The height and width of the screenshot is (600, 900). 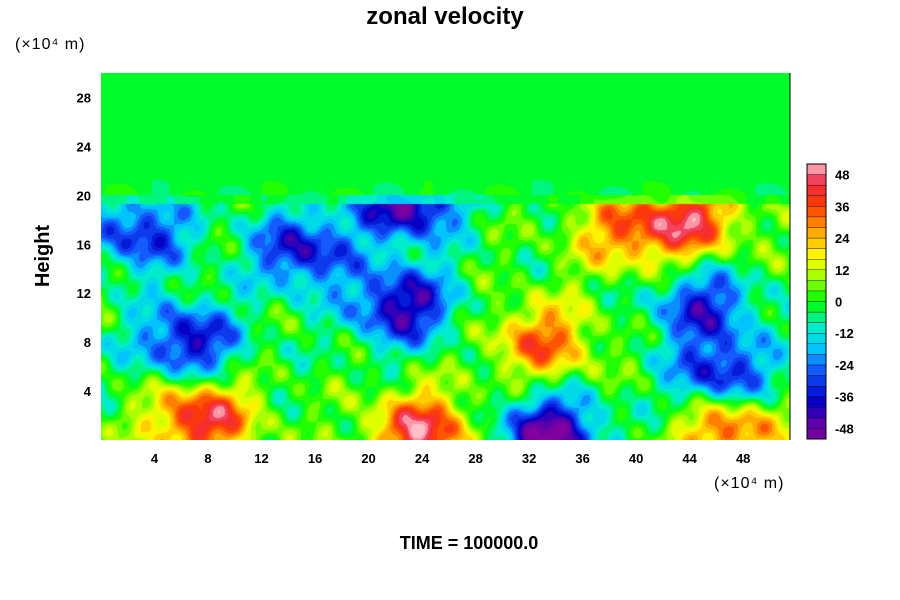 I want to click on y-tick-labels: 4 8 12 16 20 24 28, so click(x=84, y=244).